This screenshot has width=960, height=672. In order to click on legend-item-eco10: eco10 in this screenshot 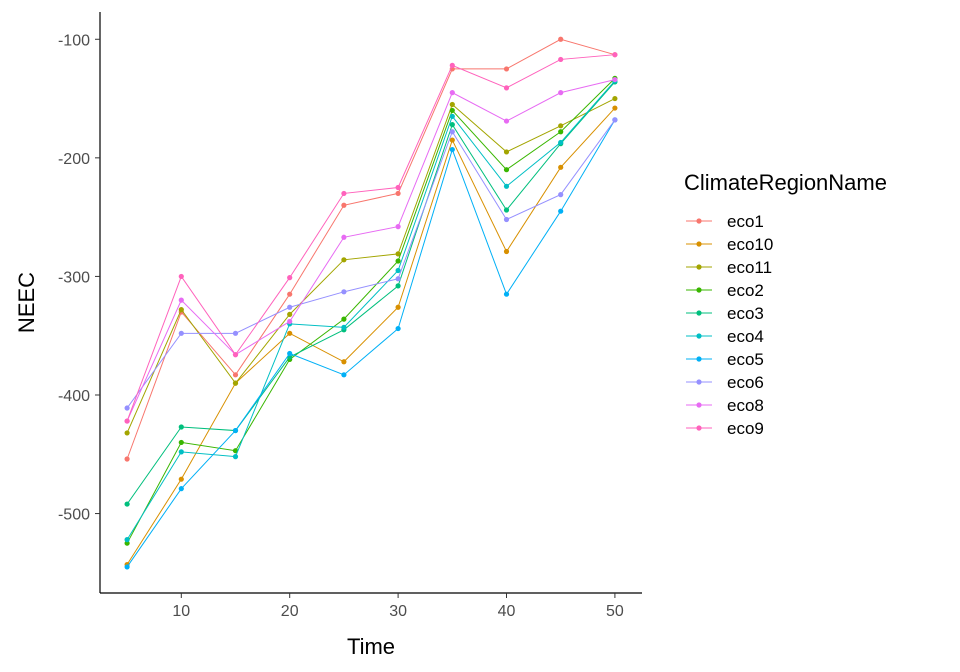, I will do `click(729, 244)`.